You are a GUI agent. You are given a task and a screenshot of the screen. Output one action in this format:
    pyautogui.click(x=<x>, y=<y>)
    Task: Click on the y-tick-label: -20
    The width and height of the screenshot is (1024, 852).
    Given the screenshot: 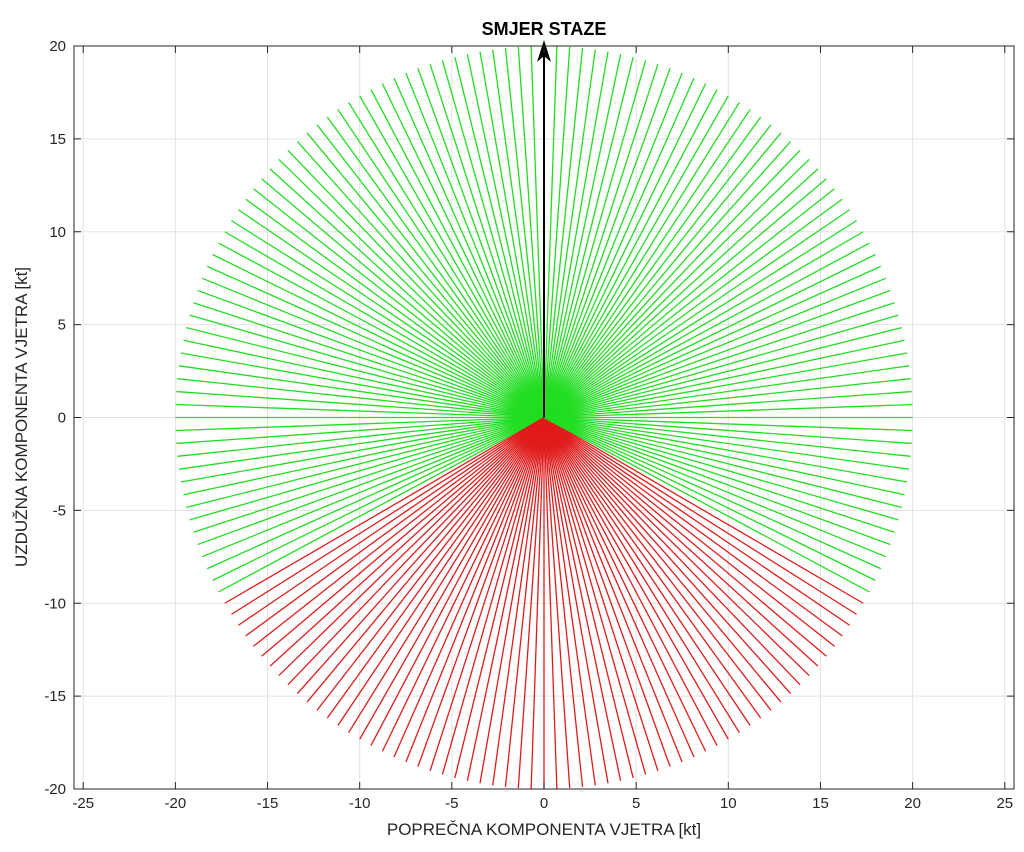 What is the action you would take?
    pyautogui.click(x=55, y=789)
    